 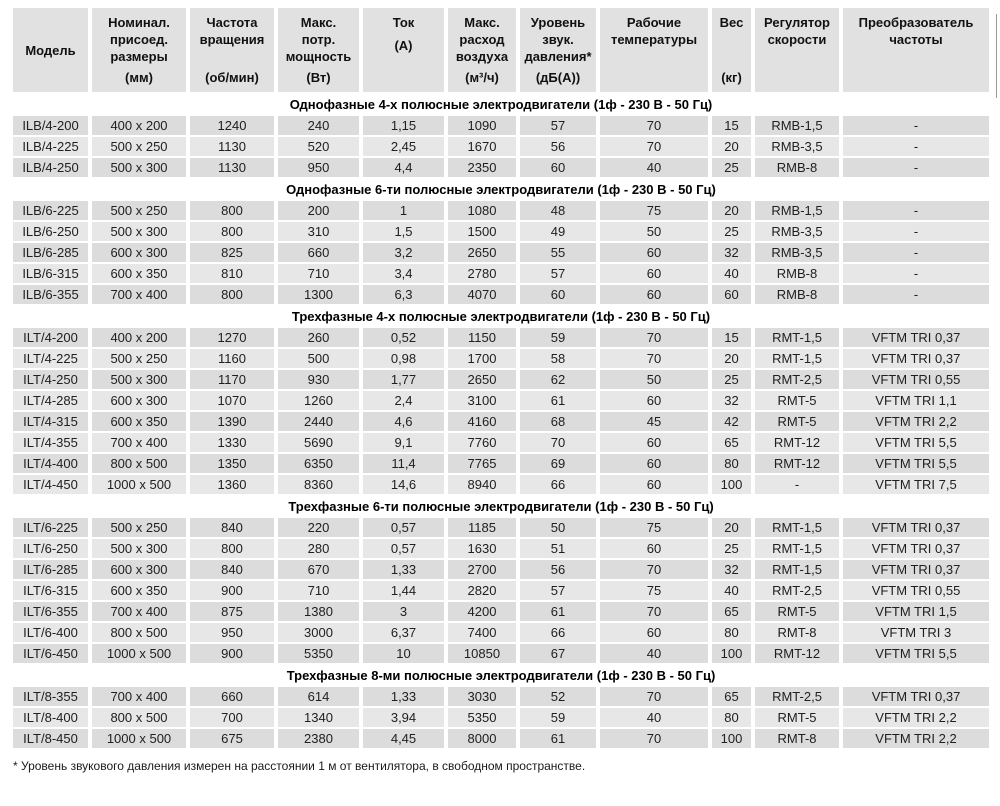 What do you see at coordinates (731, 22) in the screenshot?
I see `column-label: Вес` at bounding box center [731, 22].